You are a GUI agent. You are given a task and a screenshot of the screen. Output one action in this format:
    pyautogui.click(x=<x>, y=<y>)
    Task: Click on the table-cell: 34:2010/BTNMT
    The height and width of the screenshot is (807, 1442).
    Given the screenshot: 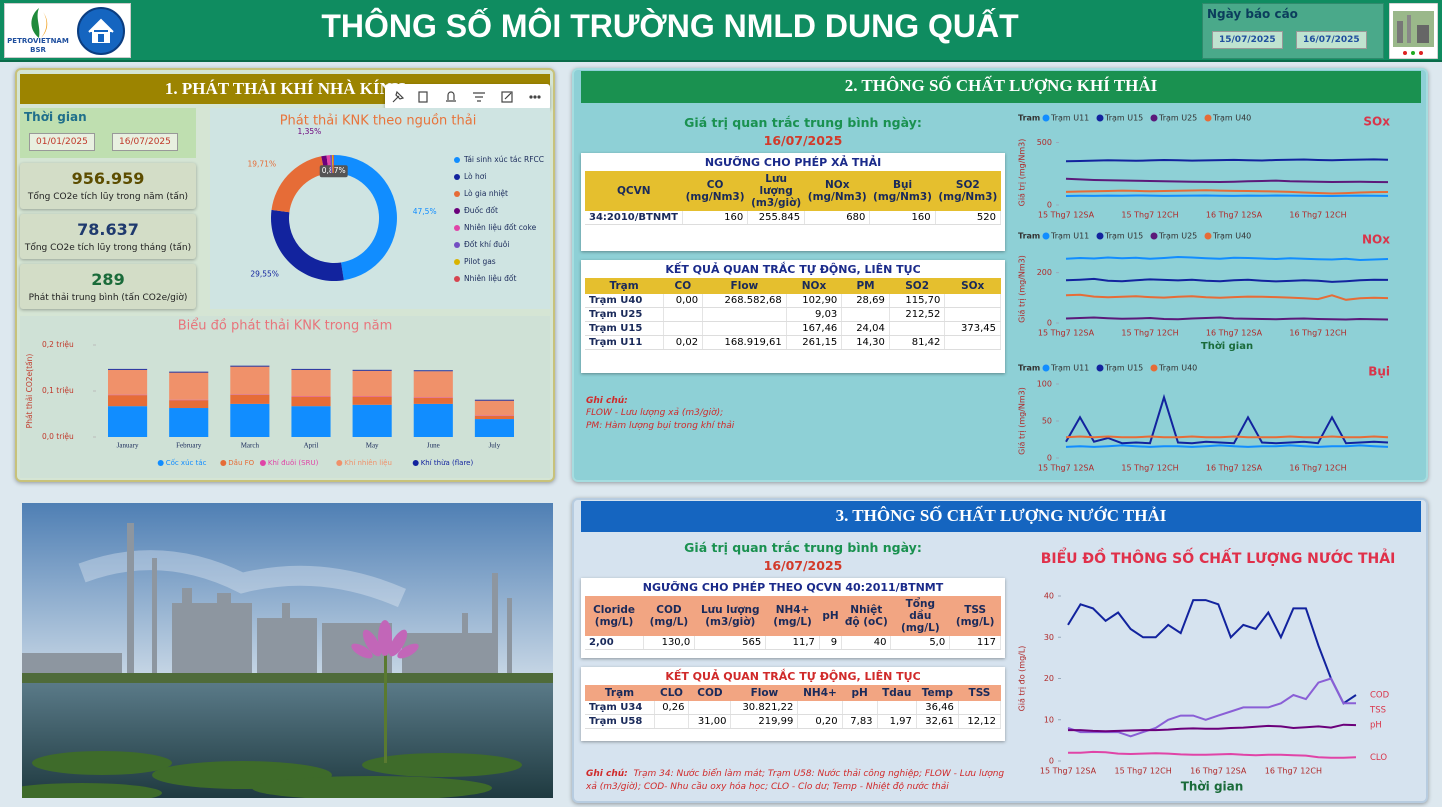 What is the action you would take?
    pyautogui.click(x=634, y=218)
    